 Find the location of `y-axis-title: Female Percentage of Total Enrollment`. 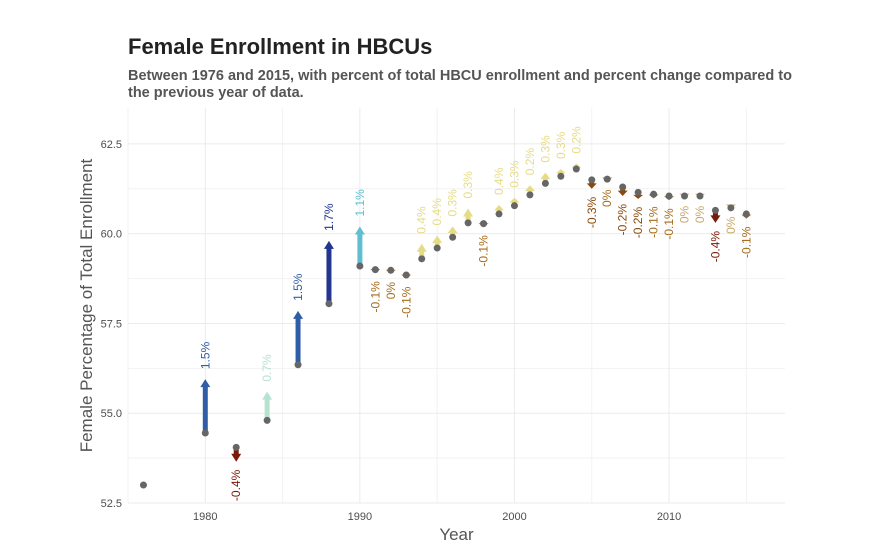

y-axis-title: Female Percentage of Total Enrollment is located at coordinates (86, 305).